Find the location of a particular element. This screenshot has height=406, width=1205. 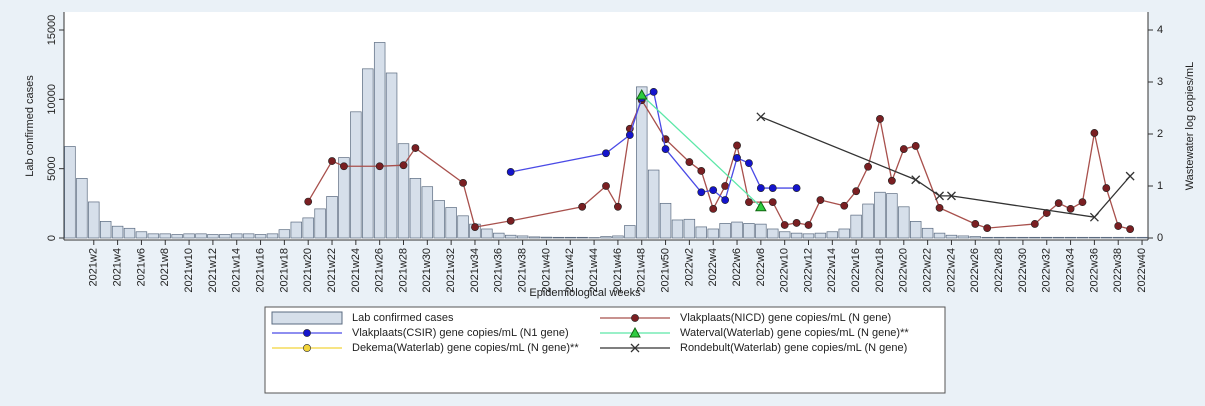

x-tick-label: 2022w40 is located at coordinates (1142, 270).